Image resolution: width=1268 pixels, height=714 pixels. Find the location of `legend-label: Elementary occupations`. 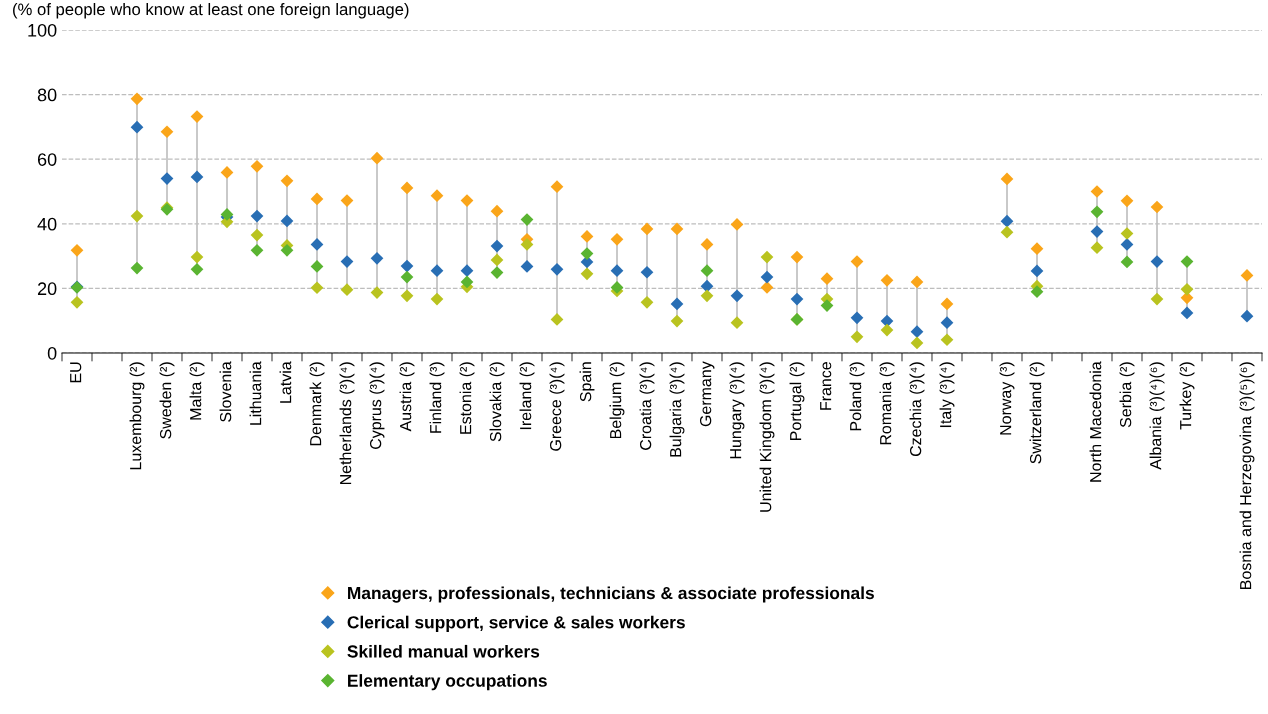

legend-label: Elementary occupations is located at coordinates (447, 682).